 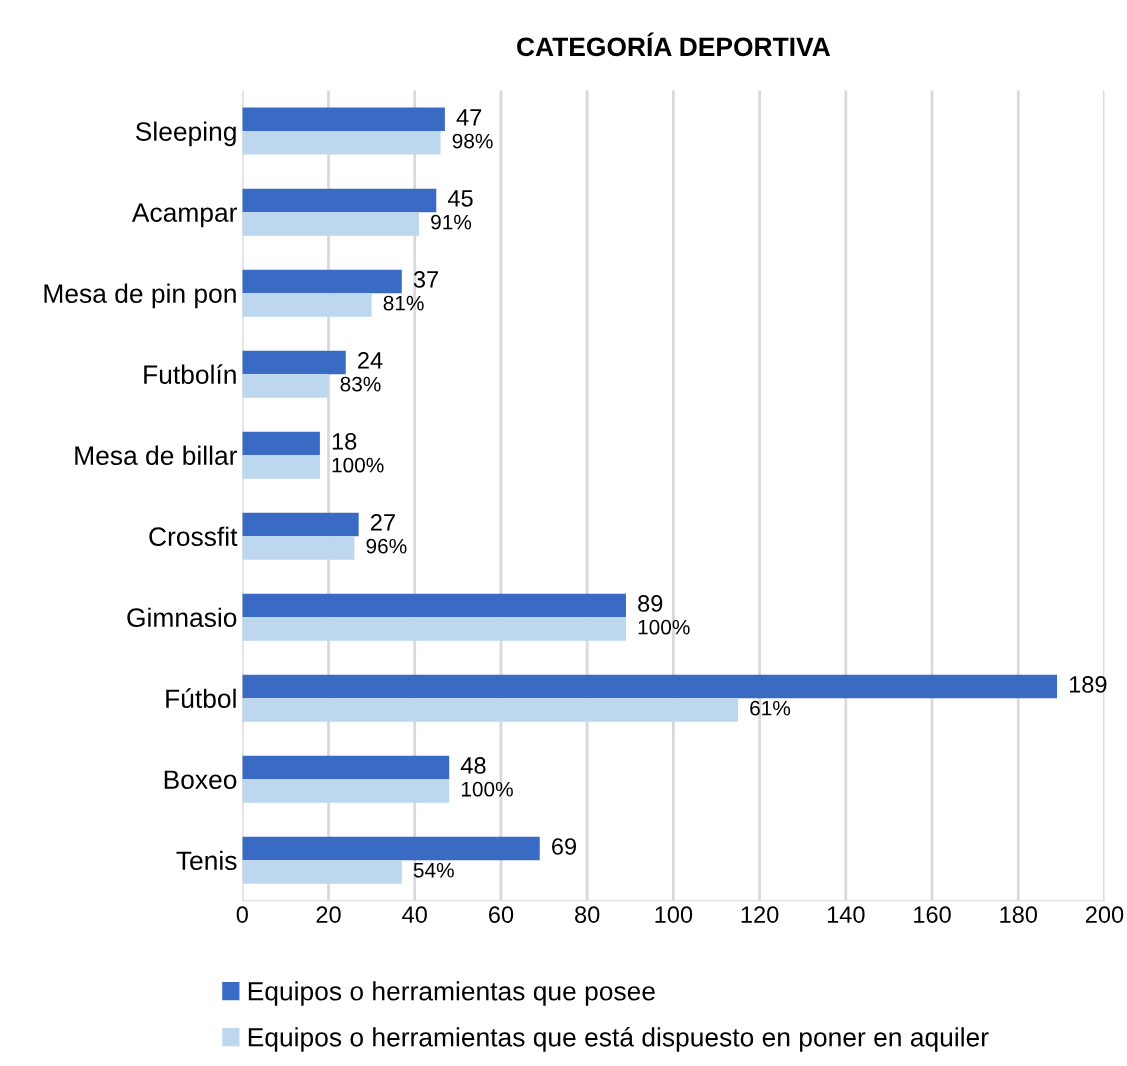 What do you see at coordinates (846, 914) in the screenshot?
I see `x-tick-label: 140` at bounding box center [846, 914].